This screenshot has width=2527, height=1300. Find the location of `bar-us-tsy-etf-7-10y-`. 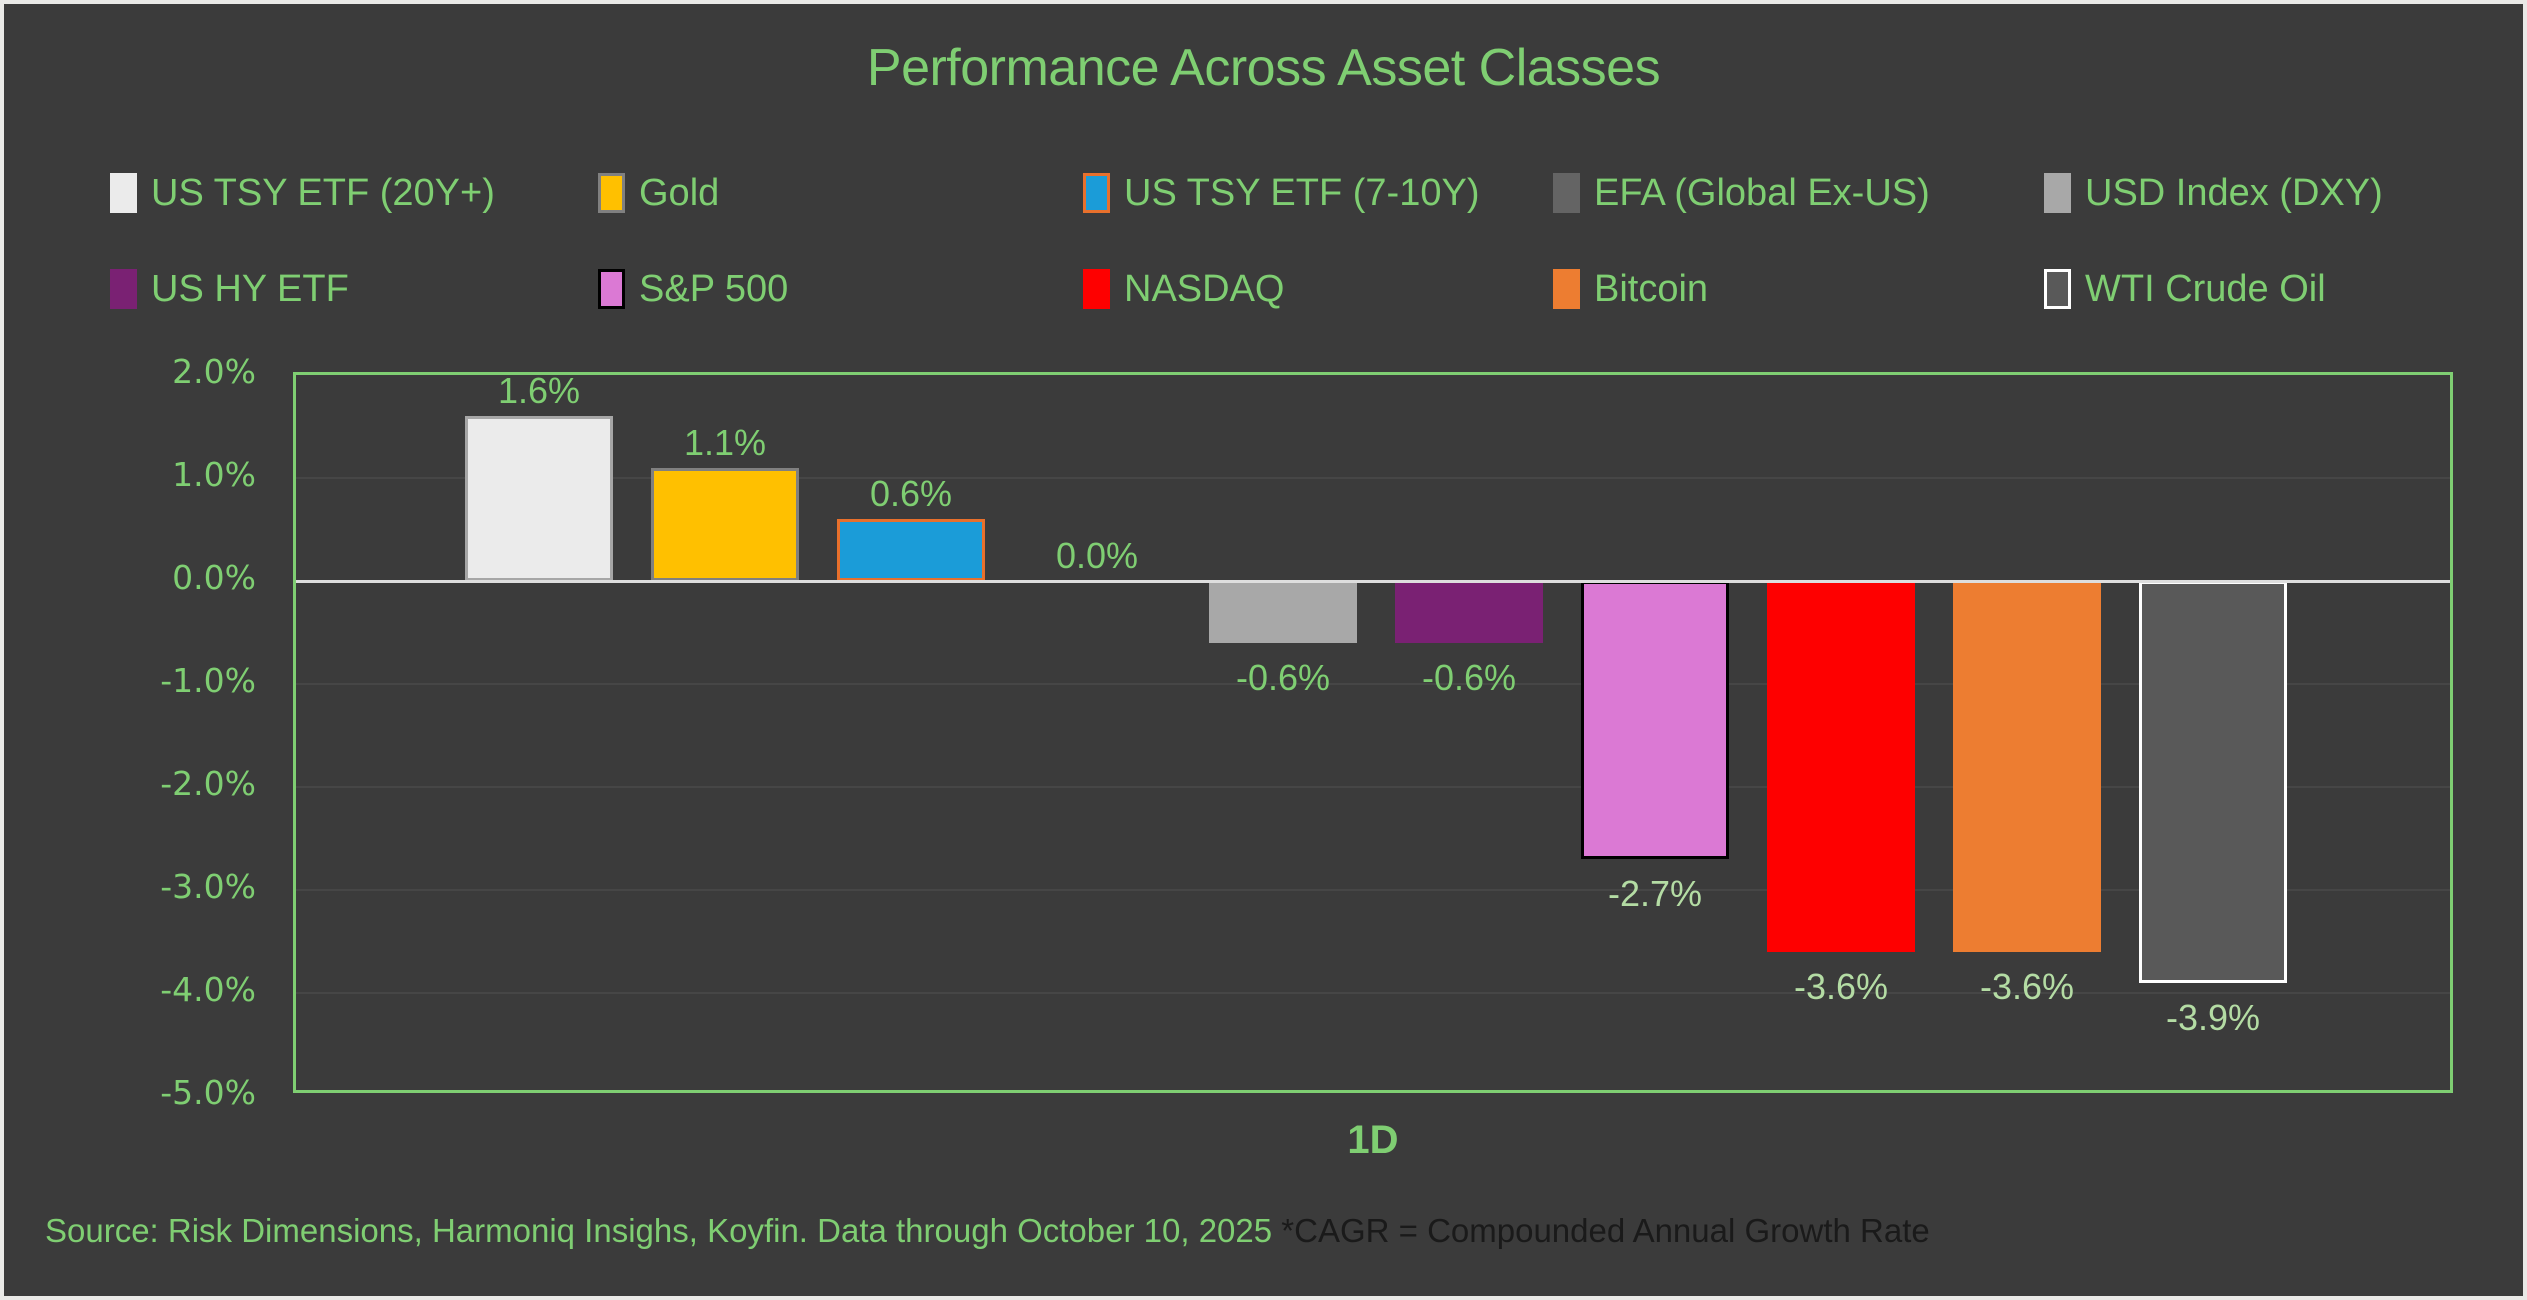

bar-us-tsy-etf-7-10y- is located at coordinates (911, 550).